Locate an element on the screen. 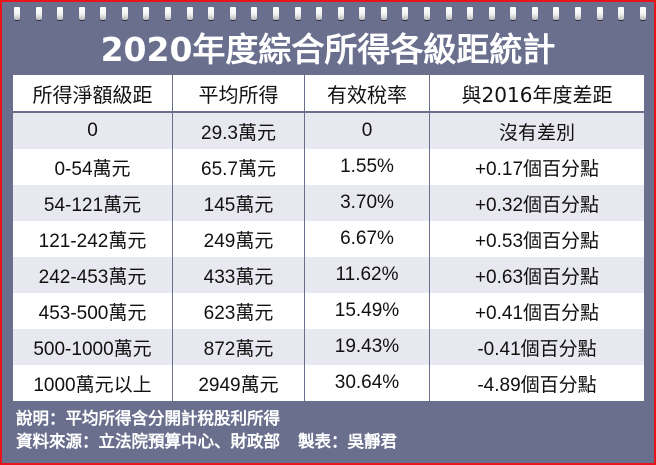 This screenshot has height=465, width=656. header-bracket: 所得淨額級距 is located at coordinates (92, 94).